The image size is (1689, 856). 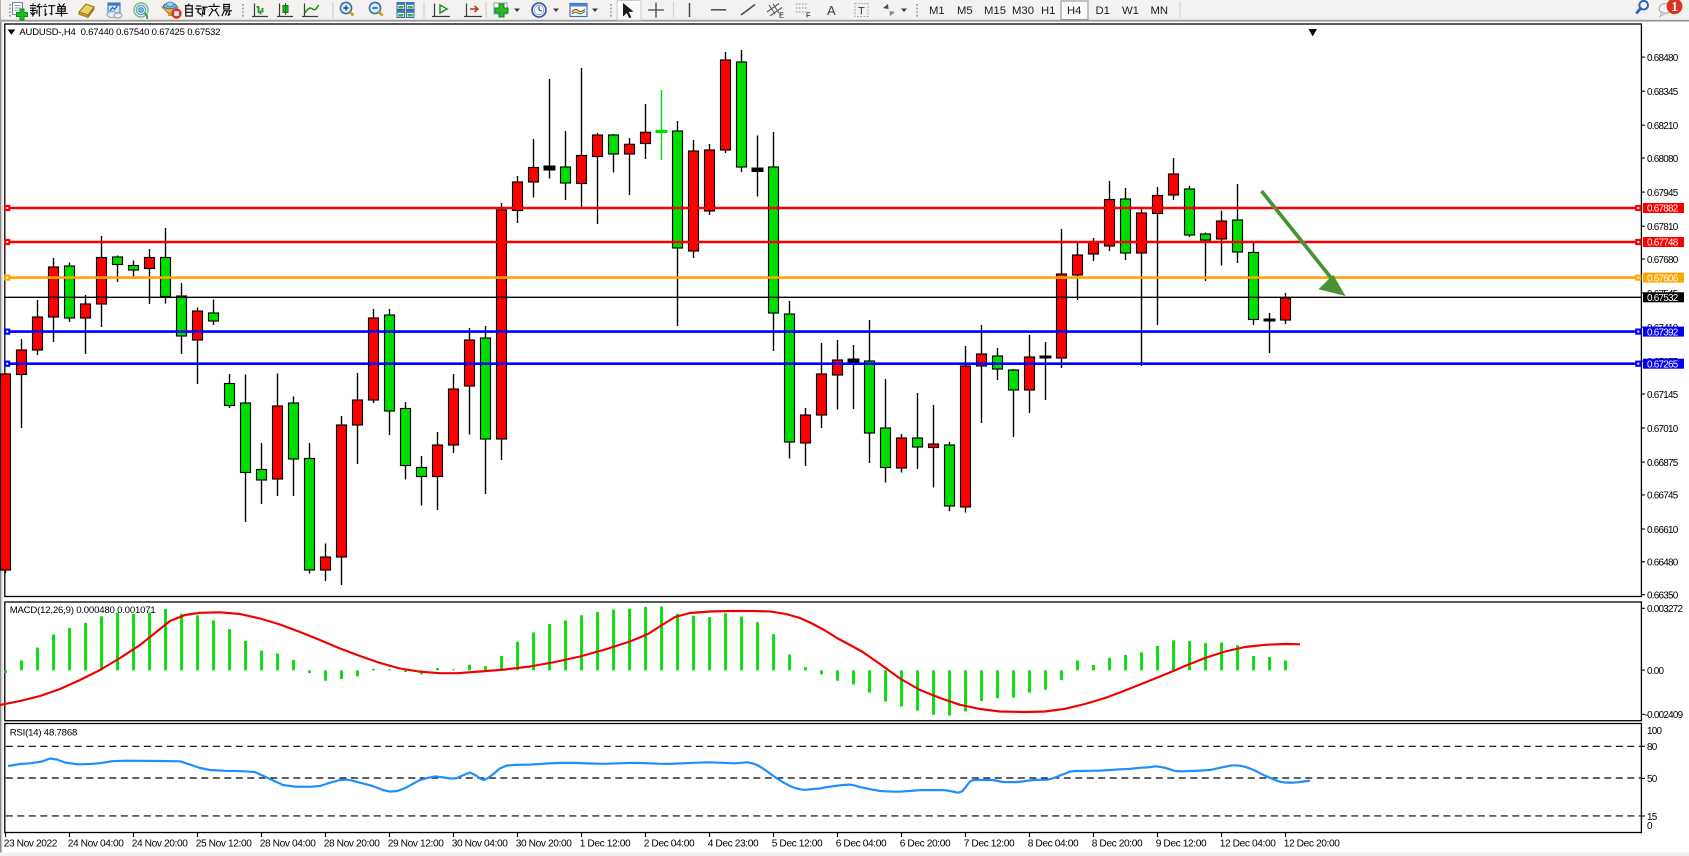 I want to click on svg-text: 0, so click(x=1650, y=826).